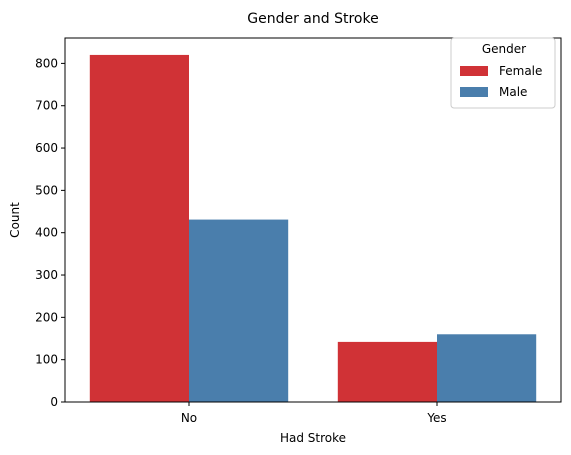  What do you see at coordinates (46, 233) in the screenshot?
I see `y-tick-label: 400` at bounding box center [46, 233].